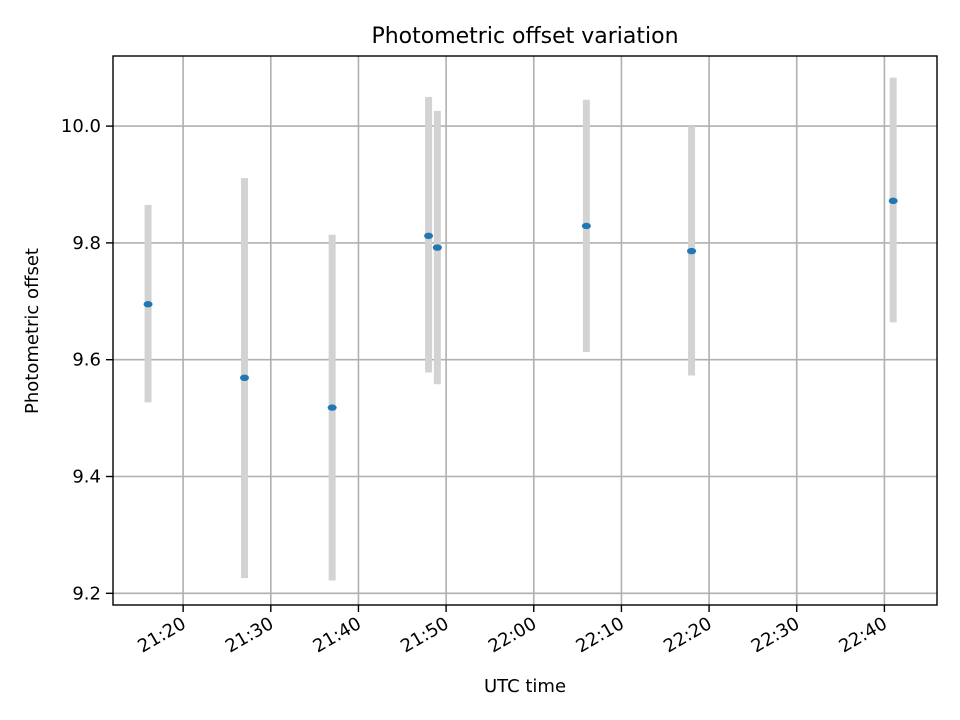  I want to click on y-tick-label: 9.8, so click(86, 243).